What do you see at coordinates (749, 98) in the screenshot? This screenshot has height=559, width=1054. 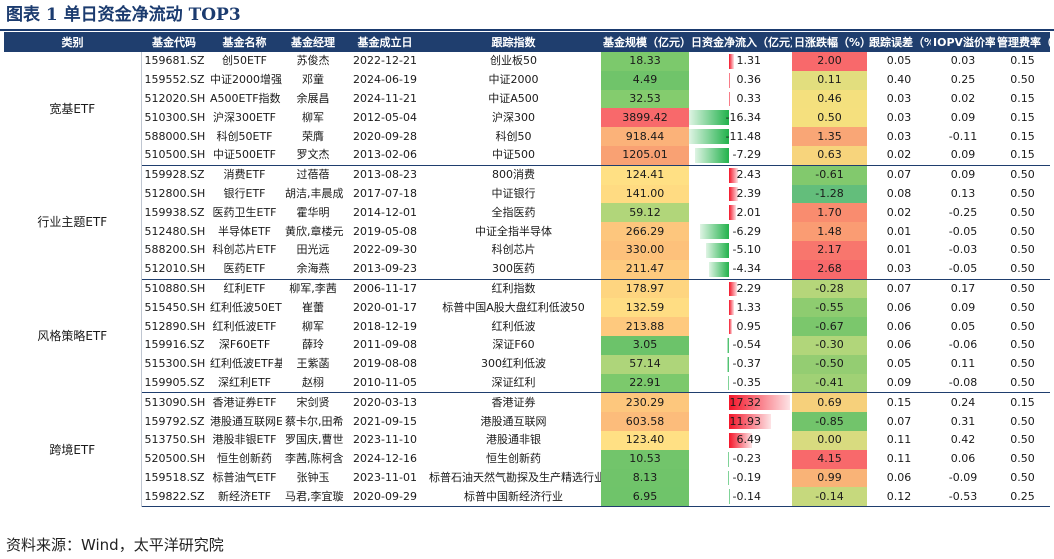 I see `net-flow-value: 0.33` at bounding box center [749, 98].